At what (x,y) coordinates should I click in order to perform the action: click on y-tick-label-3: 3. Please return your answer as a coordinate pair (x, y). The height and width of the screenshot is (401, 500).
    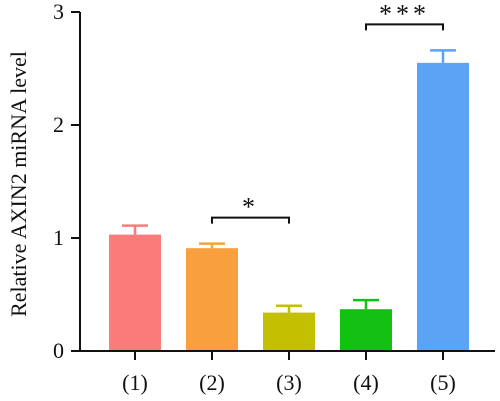
    Looking at the image, I should click on (58, 12).